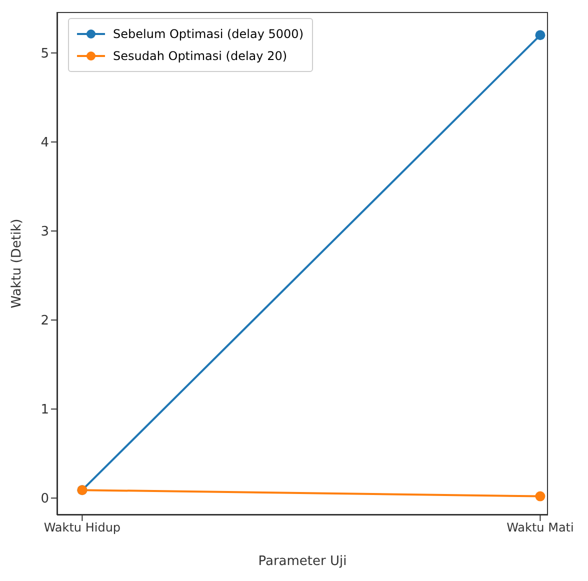  What do you see at coordinates (44, 232) in the screenshot?
I see `y-tick-label: 3` at bounding box center [44, 232].